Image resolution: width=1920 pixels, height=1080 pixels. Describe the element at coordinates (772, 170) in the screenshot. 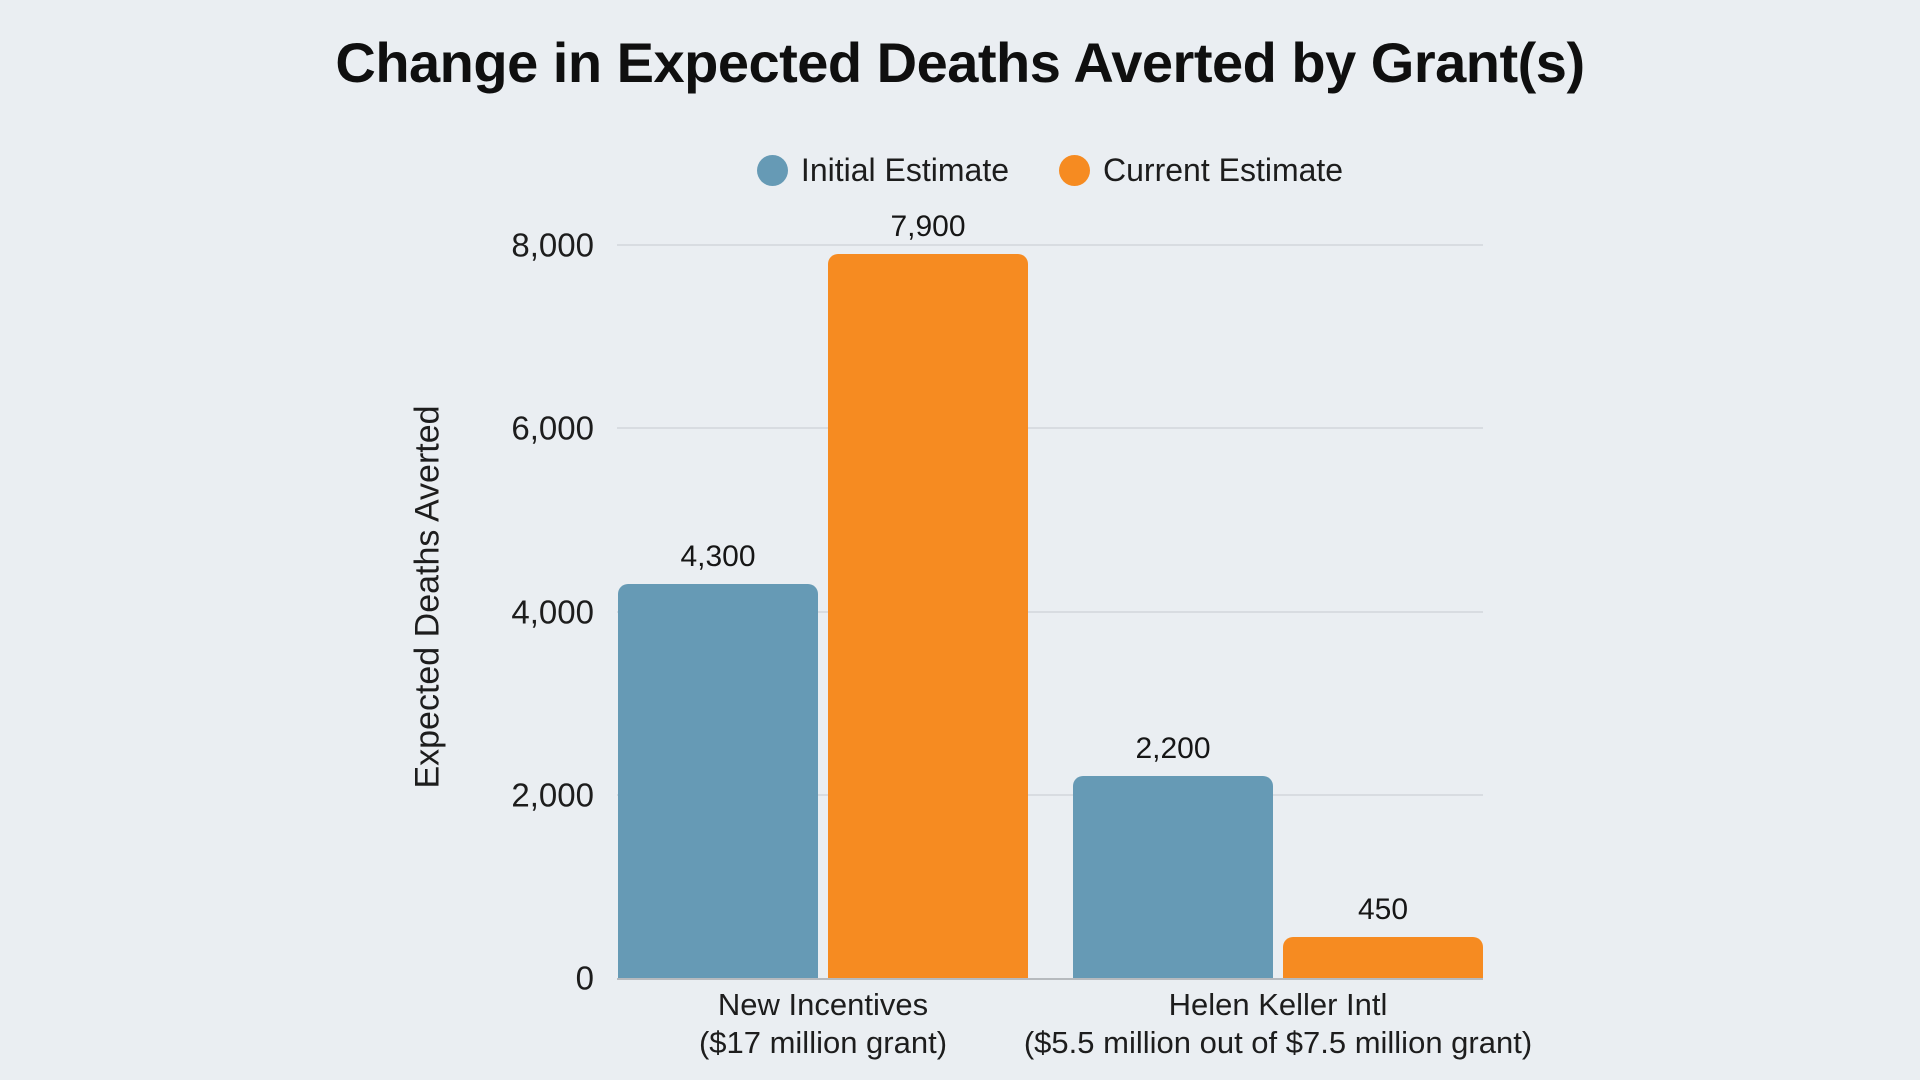

I see `legend-swatch-initial-estimate-icon` at that location.